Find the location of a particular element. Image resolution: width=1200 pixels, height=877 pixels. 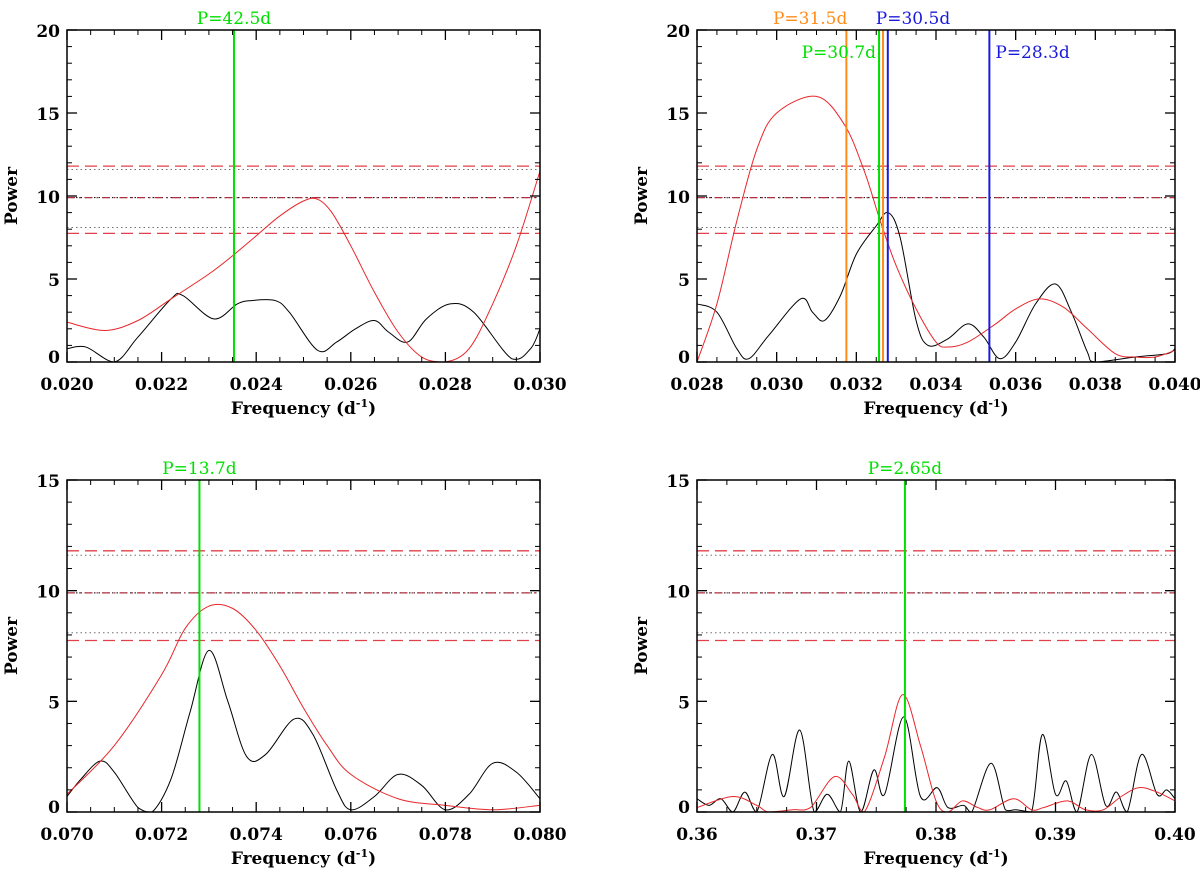

x-tick-label: 0.36 is located at coordinates (696, 835).